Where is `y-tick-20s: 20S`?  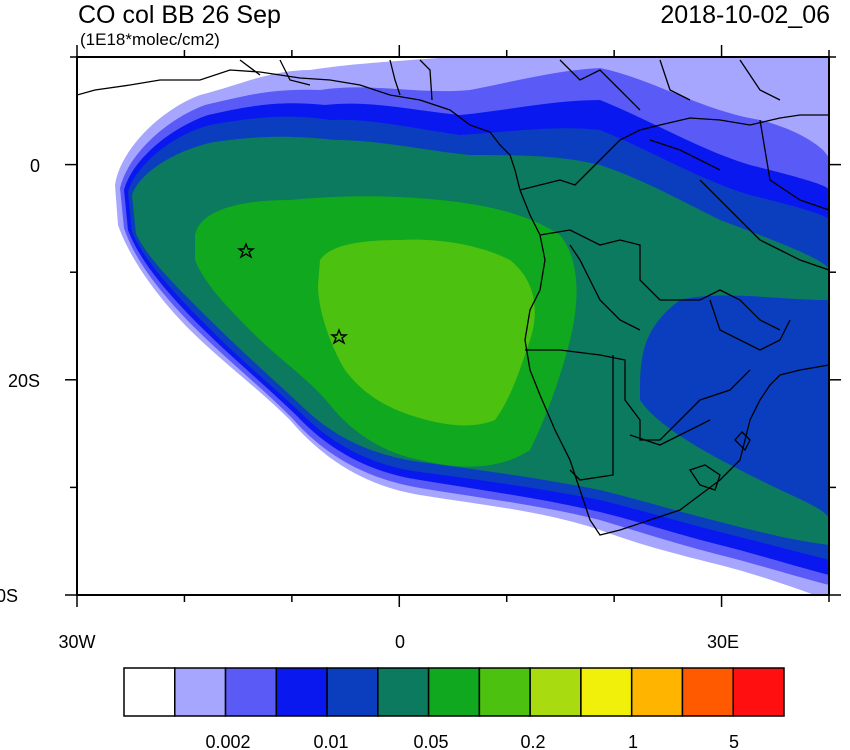
y-tick-20s: 20S is located at coordinates (24, 381).